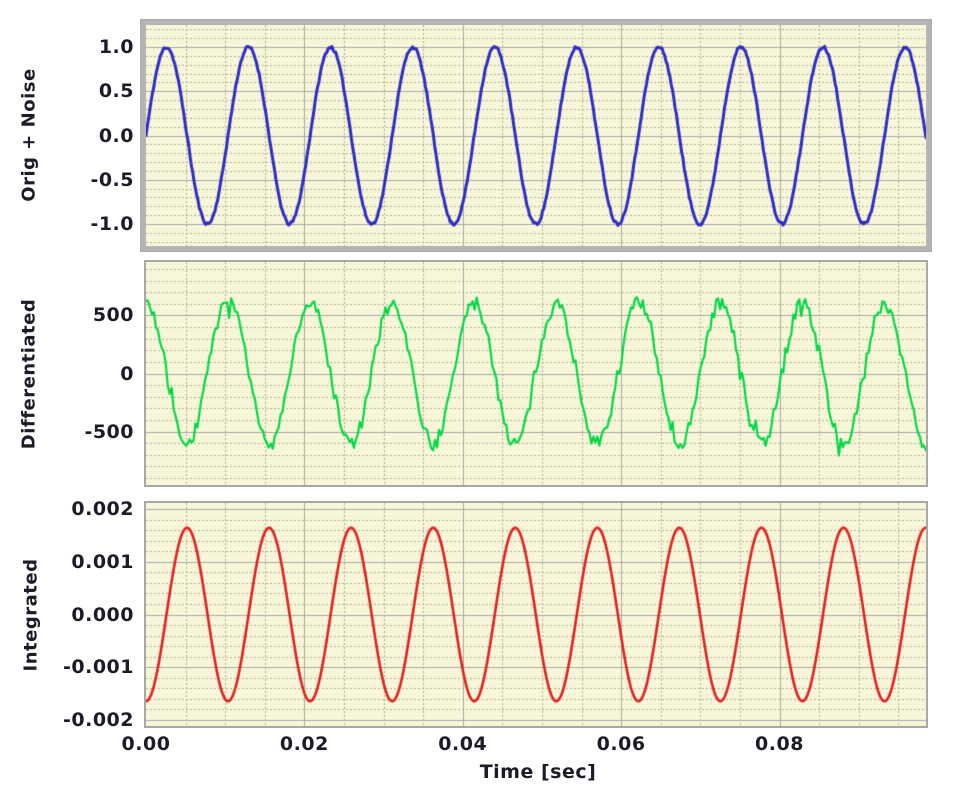 The image size is (958, 806). Describe the element at coordinates (116, 135) in the screenshot. I see `y-tick-label: 0.0` at that location.